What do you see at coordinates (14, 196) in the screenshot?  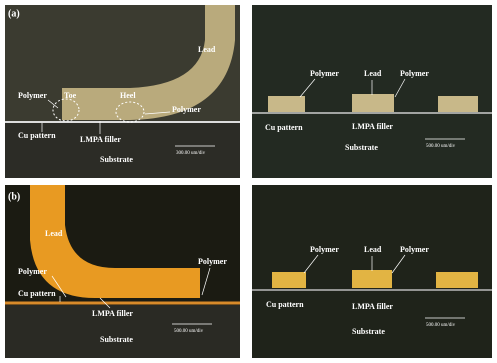 I see `panel-label: (b)` at bounding box center [14, 196].